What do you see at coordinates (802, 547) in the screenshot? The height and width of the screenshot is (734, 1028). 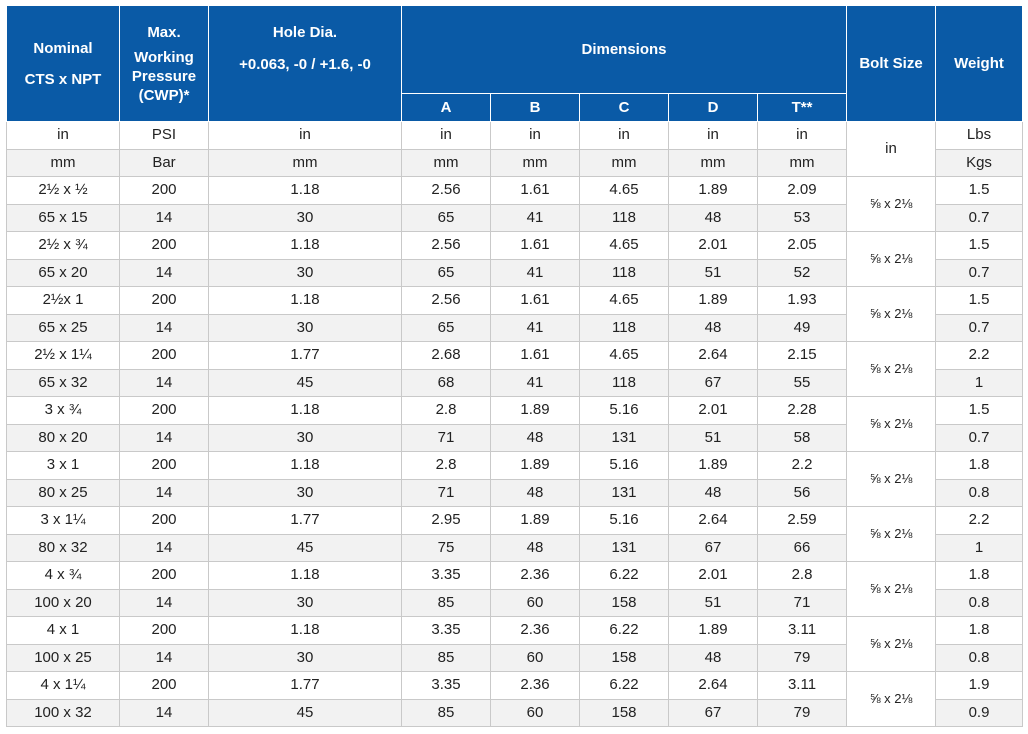 I see `cell-t: 66` at bounding box center [802, 547].